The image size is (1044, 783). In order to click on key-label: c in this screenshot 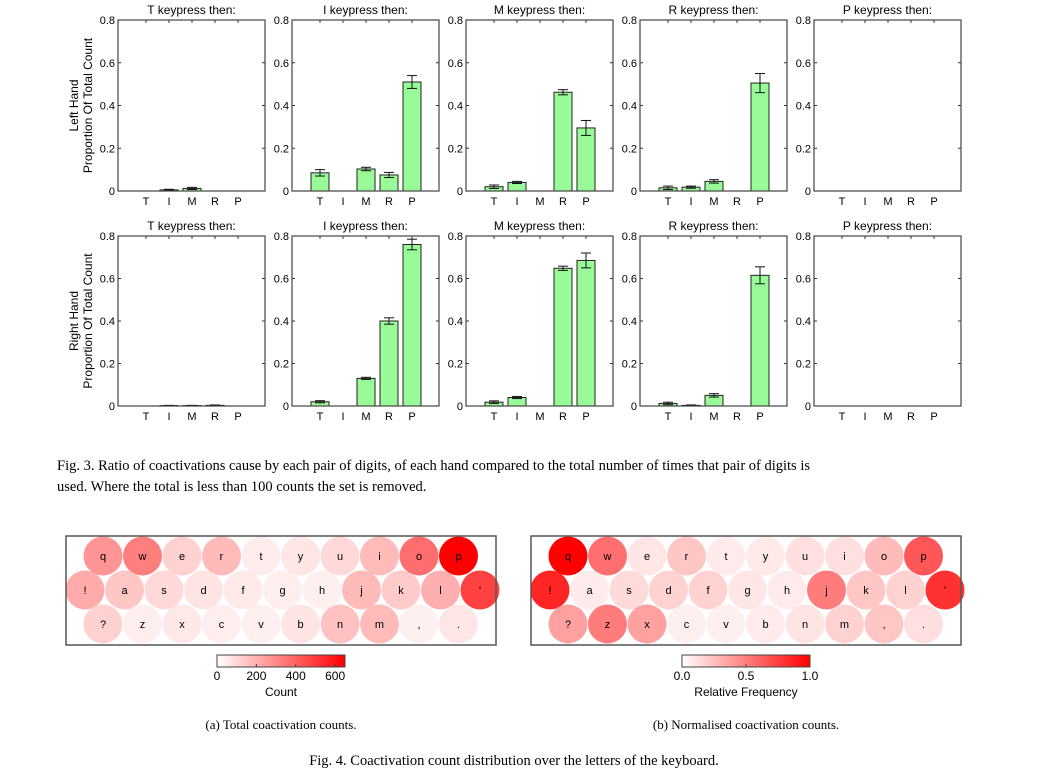, I will do `click(687, 625)`.